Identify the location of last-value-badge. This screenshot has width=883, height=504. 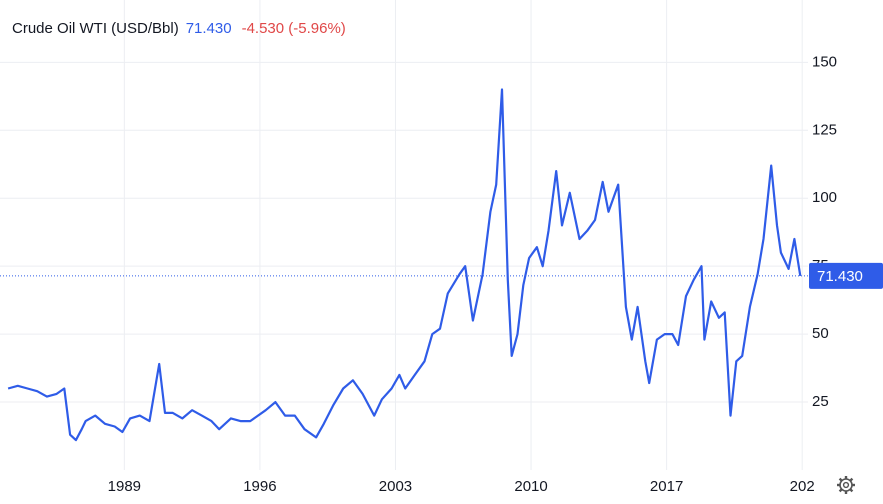
(846, 275).